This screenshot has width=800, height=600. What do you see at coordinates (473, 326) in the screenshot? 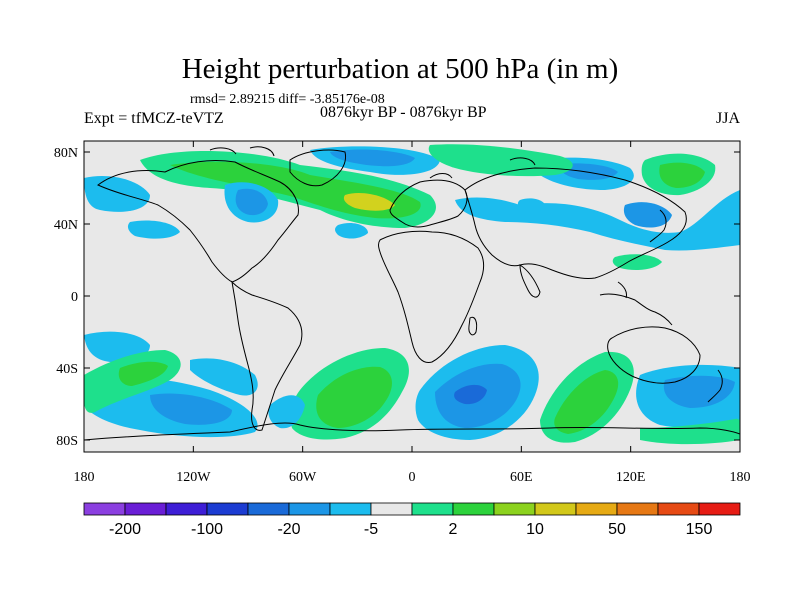
I see `coastline-madagascar` at bounding box center [473, 326].